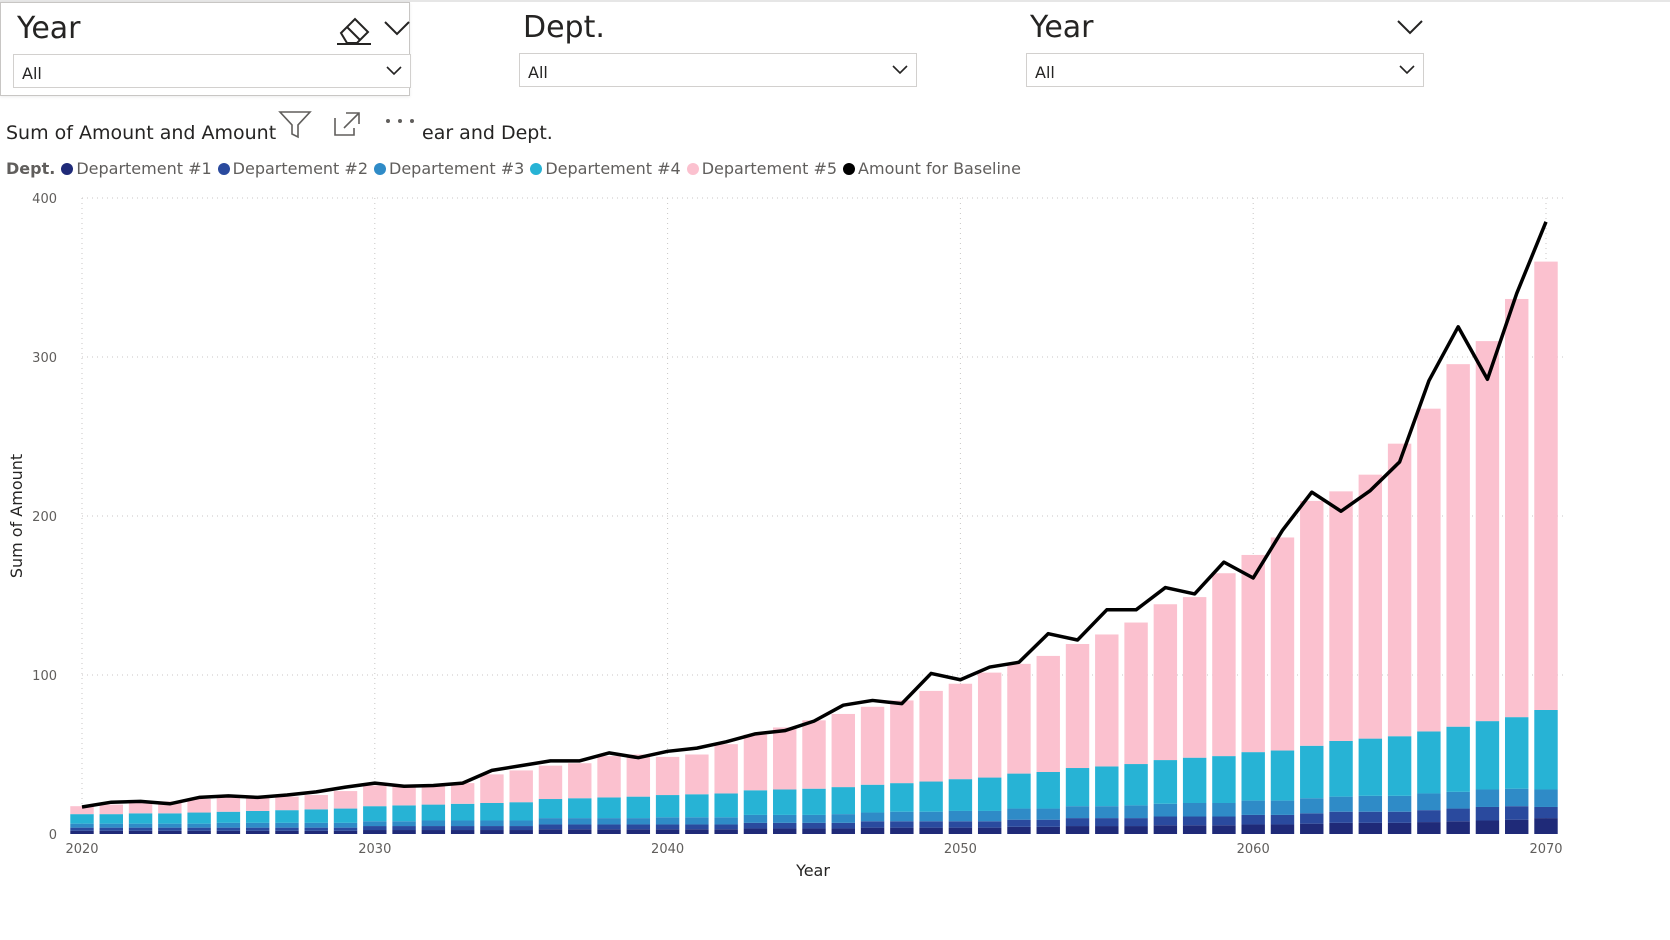 Image resolution: width=1670 pixels, height=940 pixels. What do you see at coordinates (932, 168) in the screenshot?
I see `legend-item: Amount for Baseline` at bounding box center [932, 168].